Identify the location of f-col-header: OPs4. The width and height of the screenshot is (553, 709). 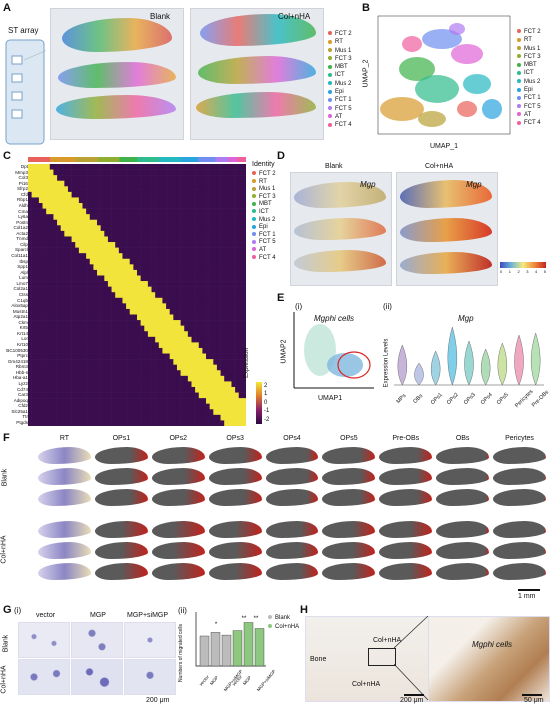
(292, 438).